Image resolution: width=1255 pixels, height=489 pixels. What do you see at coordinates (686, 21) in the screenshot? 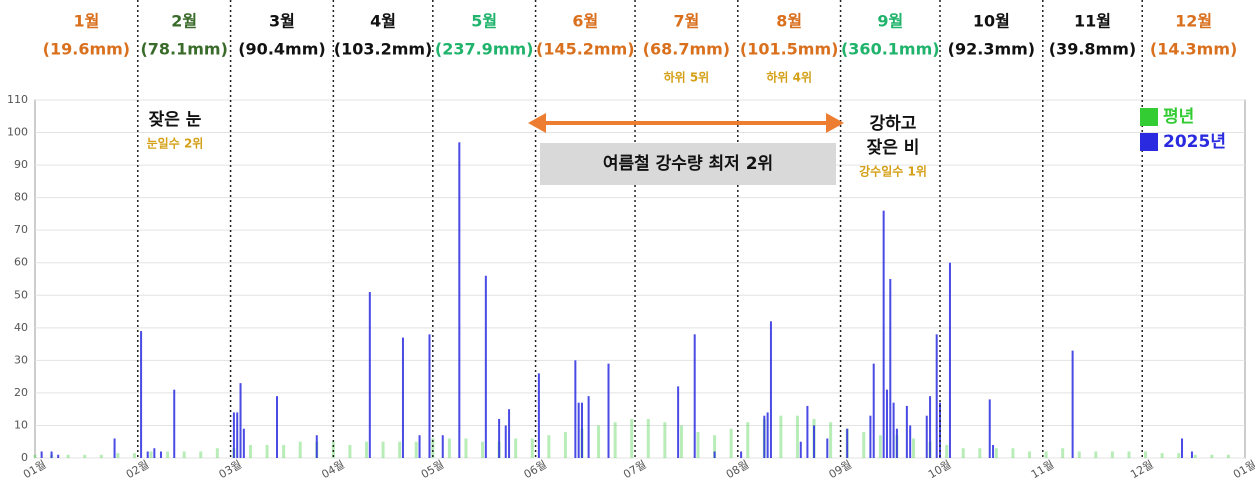
I see `month-name: 7월` at bounding box center [686, 21].